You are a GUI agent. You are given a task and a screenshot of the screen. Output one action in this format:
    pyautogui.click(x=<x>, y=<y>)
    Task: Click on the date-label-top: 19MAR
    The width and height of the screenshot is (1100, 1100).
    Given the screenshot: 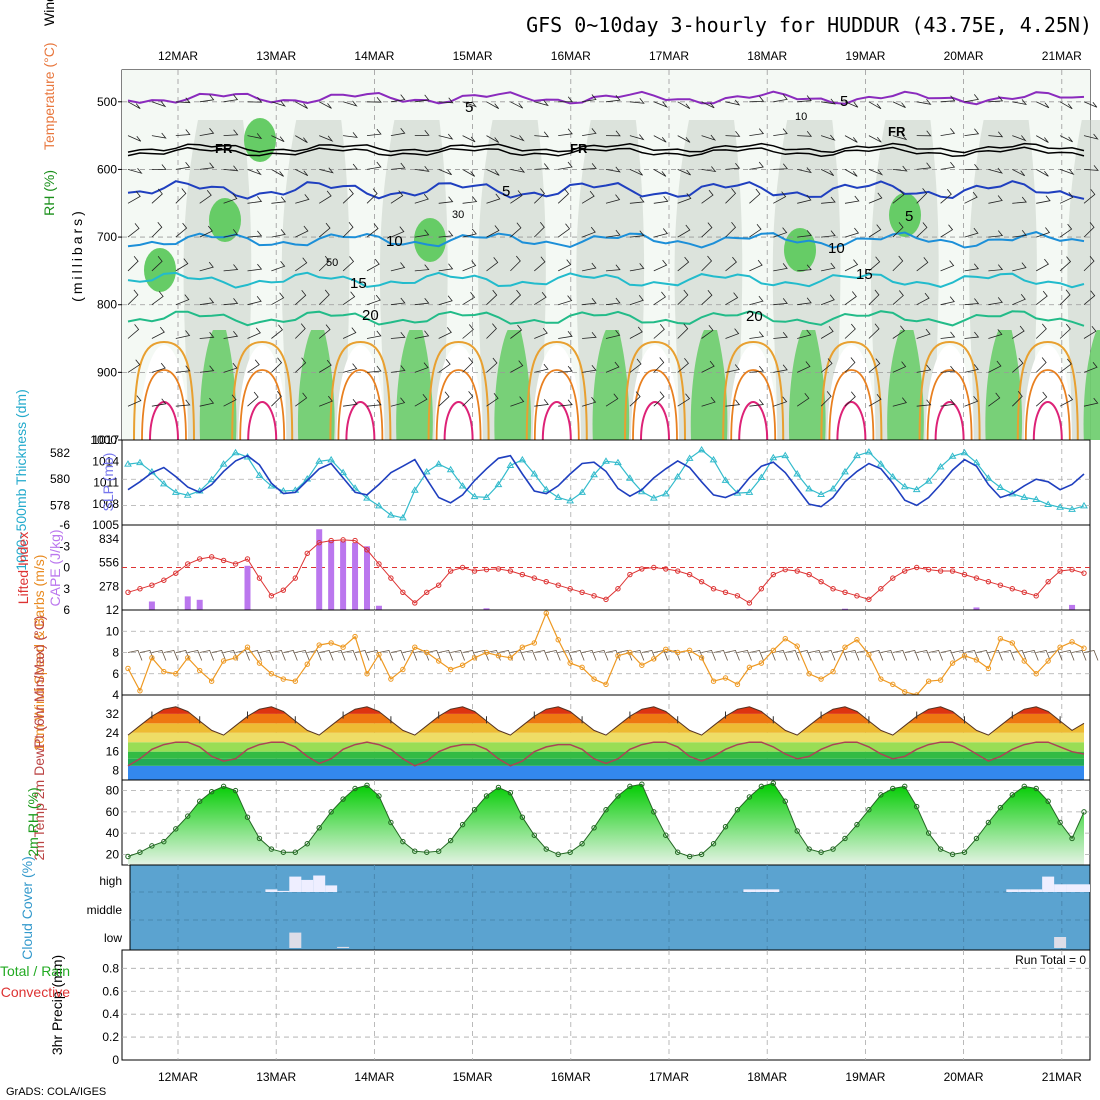 What is the action you would take?
    pyautogui.click(x=865, y=56)
    